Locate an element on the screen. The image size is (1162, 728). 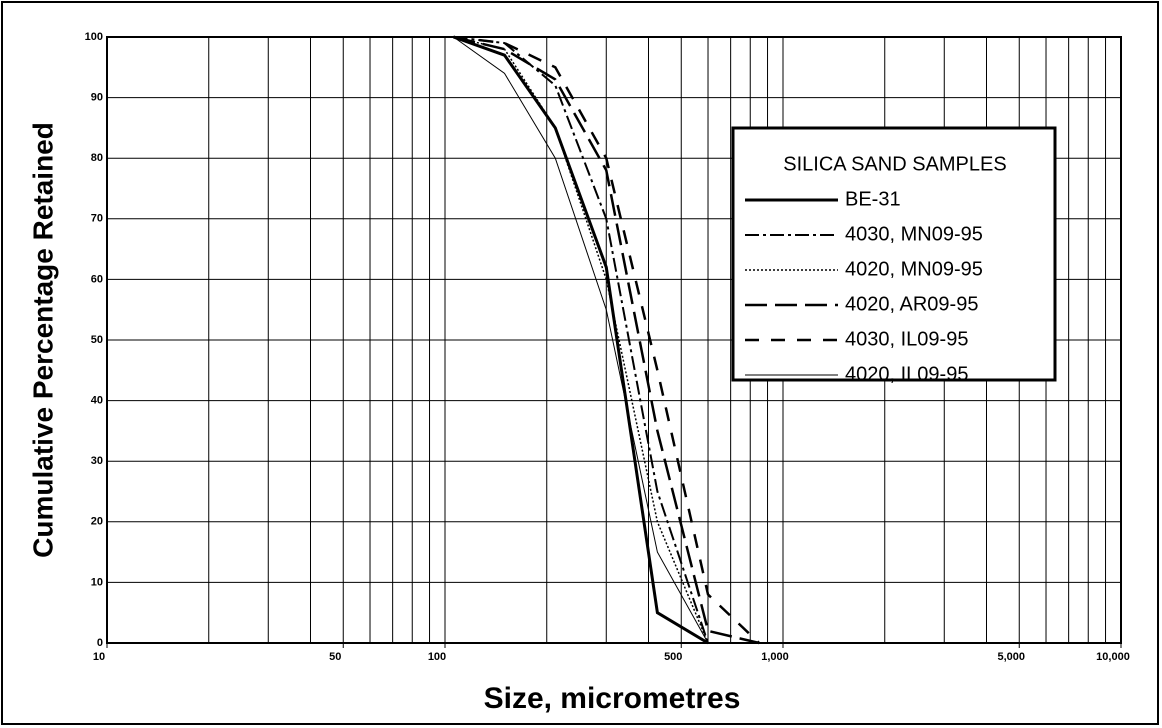
legend-label: 4030, IL09-95 is located at coordinates (906, 339).